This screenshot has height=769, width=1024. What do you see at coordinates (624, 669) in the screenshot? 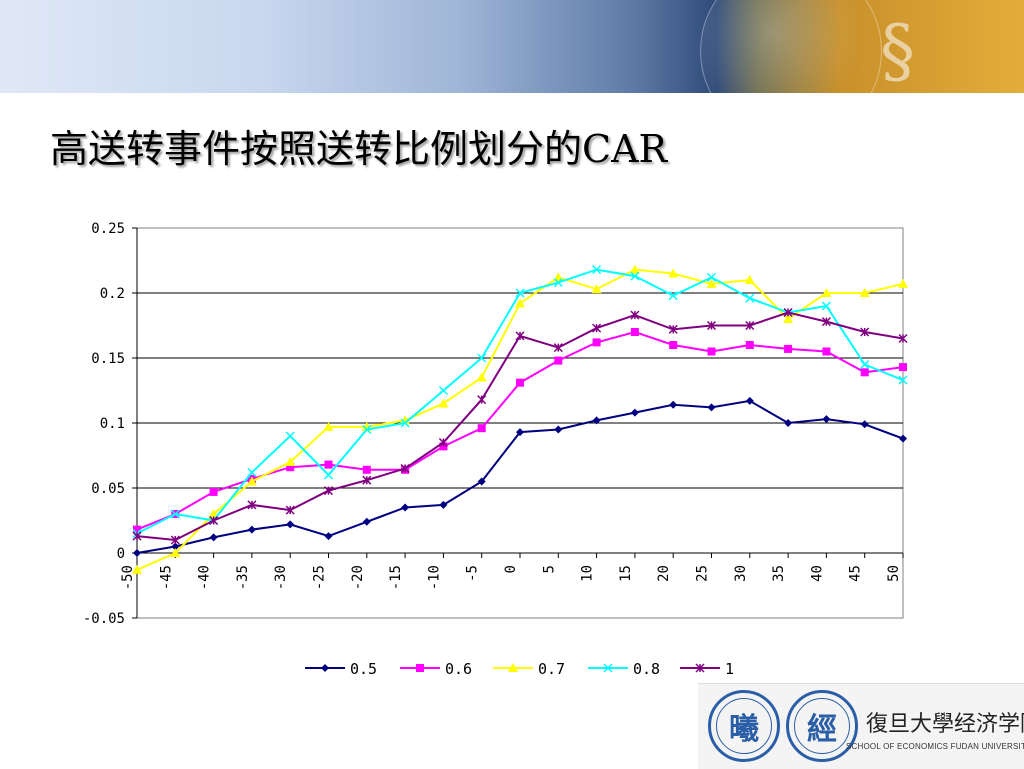
I see `legend-item: 0.8` at bounding box center [624, 669].